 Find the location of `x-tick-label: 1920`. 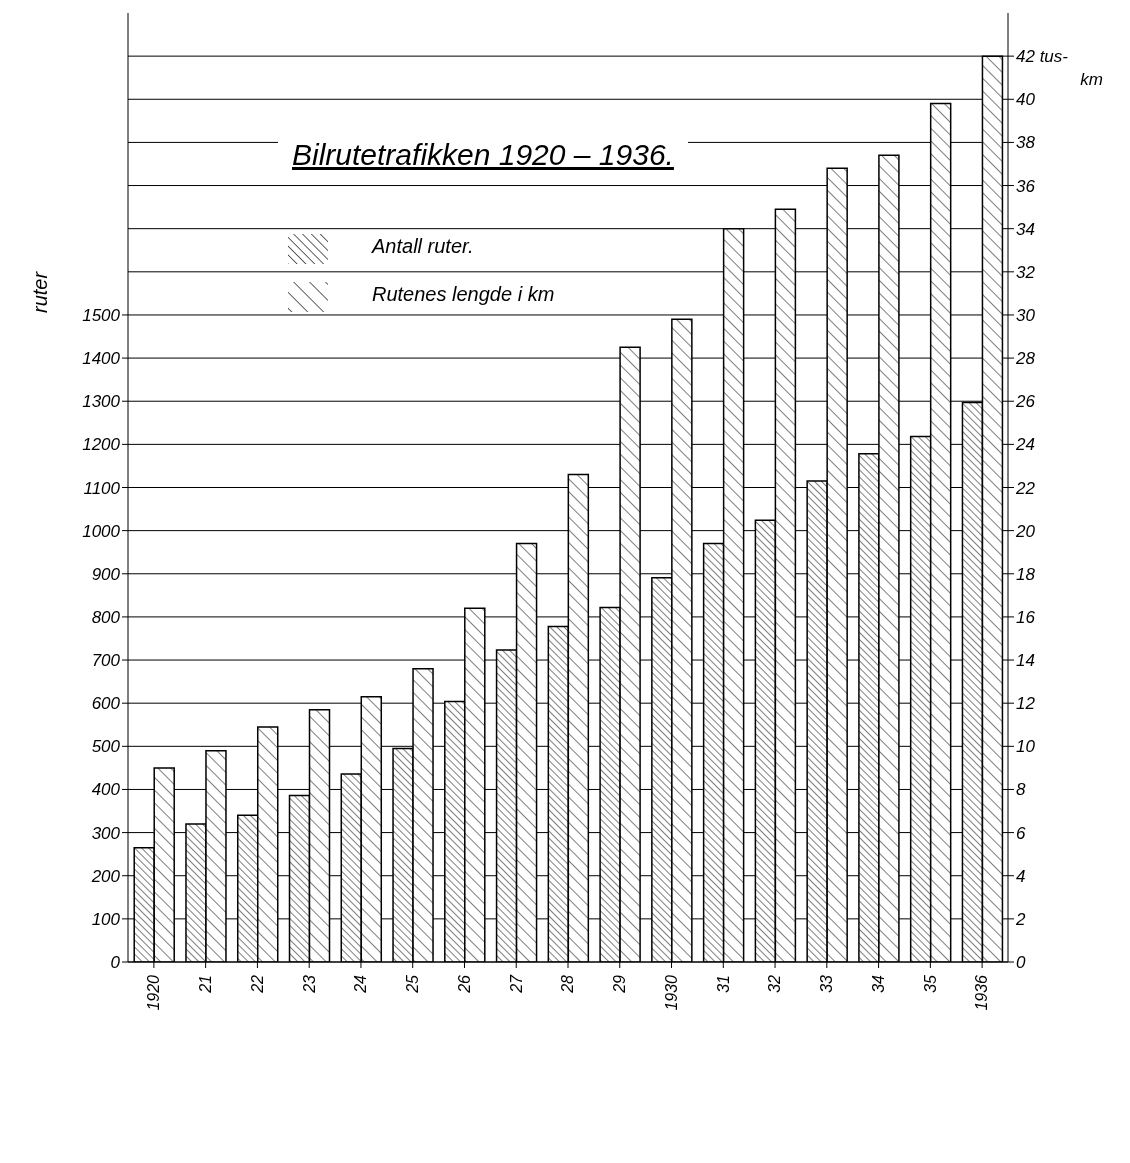

x-tick-label: 1920 is located at coordinates (154, 992).